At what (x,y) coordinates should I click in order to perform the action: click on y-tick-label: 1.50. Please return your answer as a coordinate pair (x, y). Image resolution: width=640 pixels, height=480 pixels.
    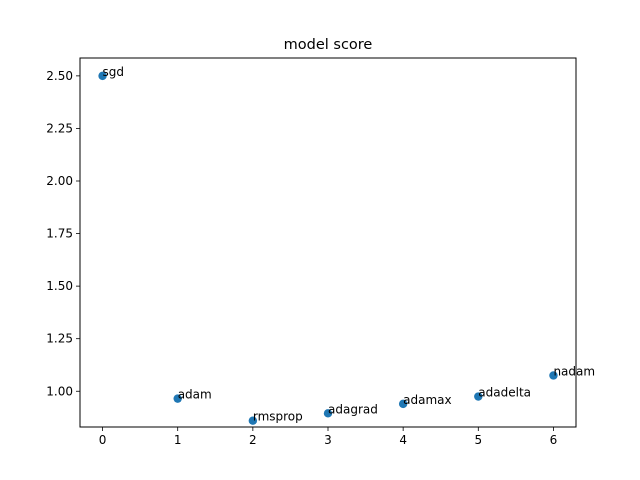
    Looking at the image, I should click on (59, 286).